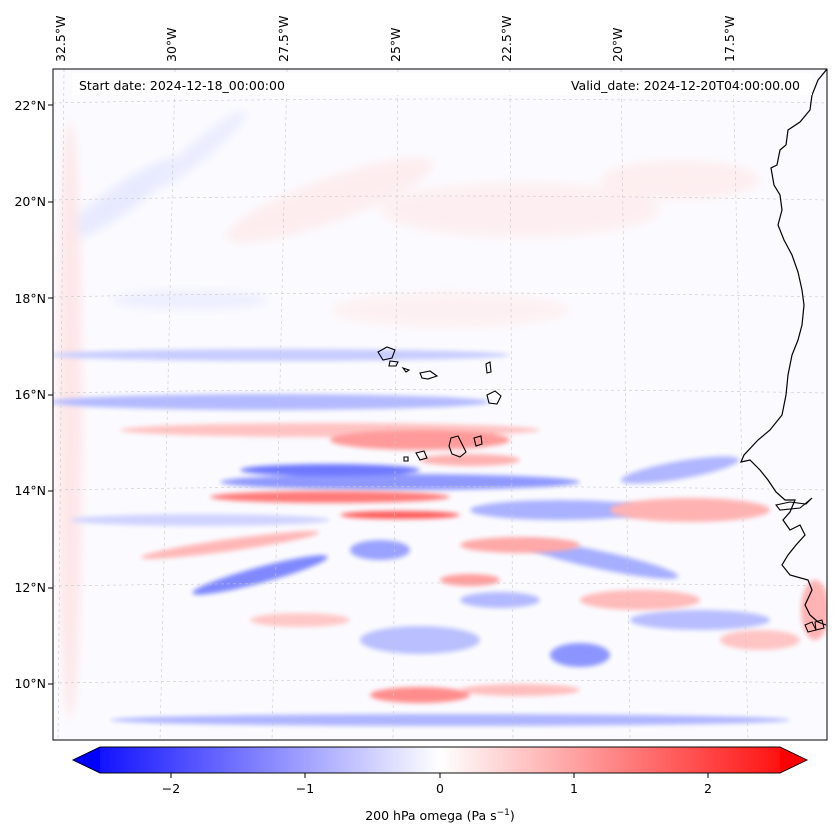  I want to click on valid-date-label: Valid_date: 2024-12-20T04:00:00.00, so click(685, 85).